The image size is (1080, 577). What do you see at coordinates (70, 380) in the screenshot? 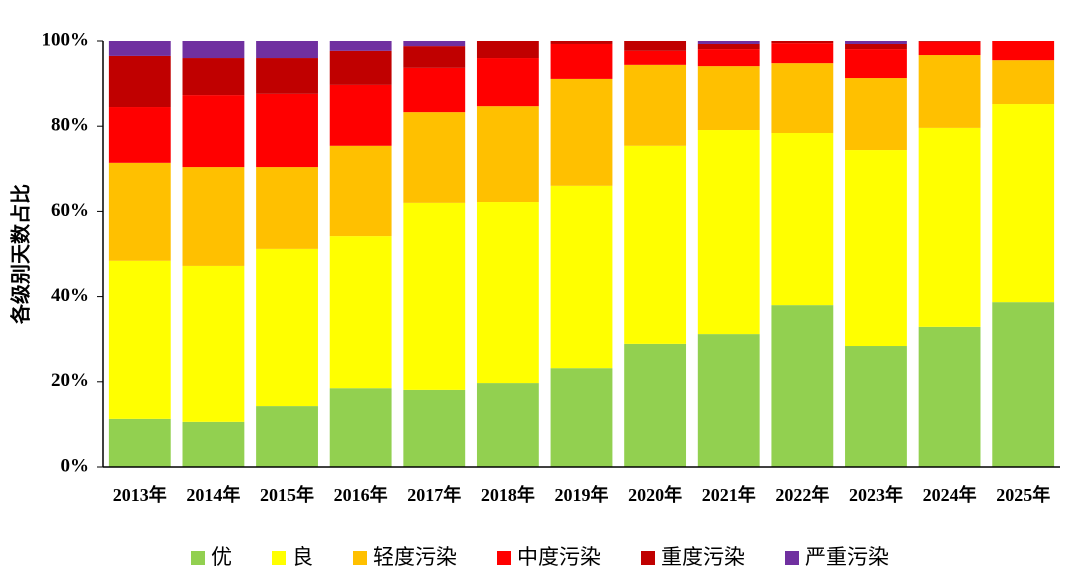
I see `y-tick-label: 20%` at bounding box center [70, 380].